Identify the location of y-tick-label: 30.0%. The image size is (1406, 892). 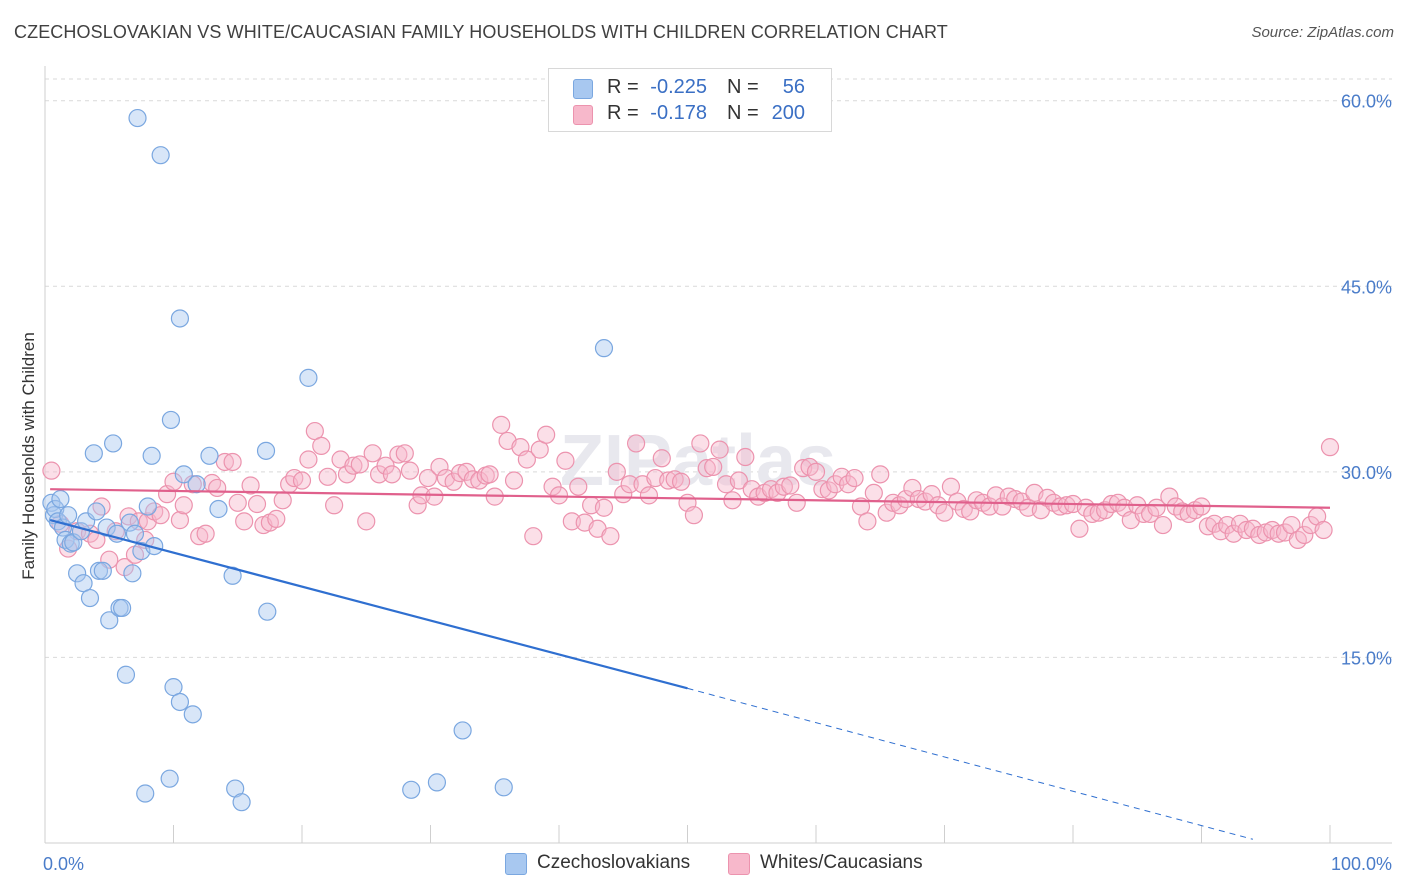
(1366, 473).